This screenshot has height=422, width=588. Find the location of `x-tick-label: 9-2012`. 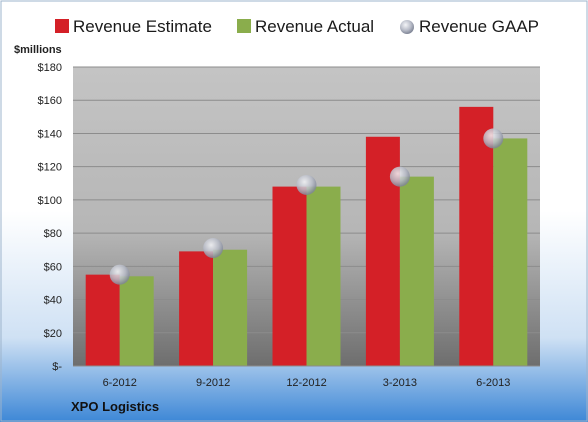

x-tick-label: 9-2012 is located at coordinates (213, 383).